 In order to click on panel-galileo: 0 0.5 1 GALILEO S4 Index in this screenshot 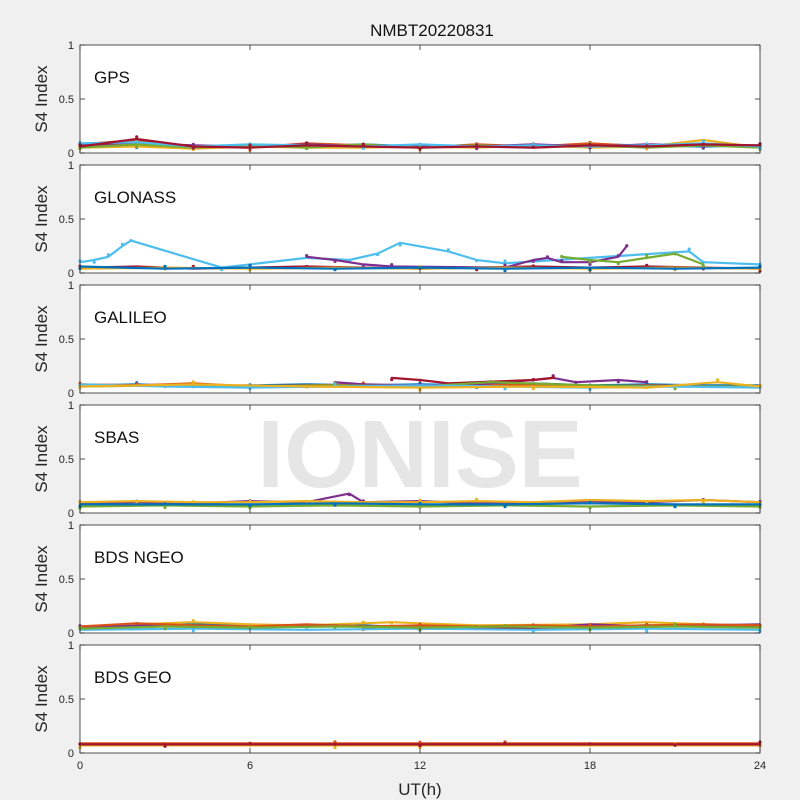, I will do `click(397, 340)`.